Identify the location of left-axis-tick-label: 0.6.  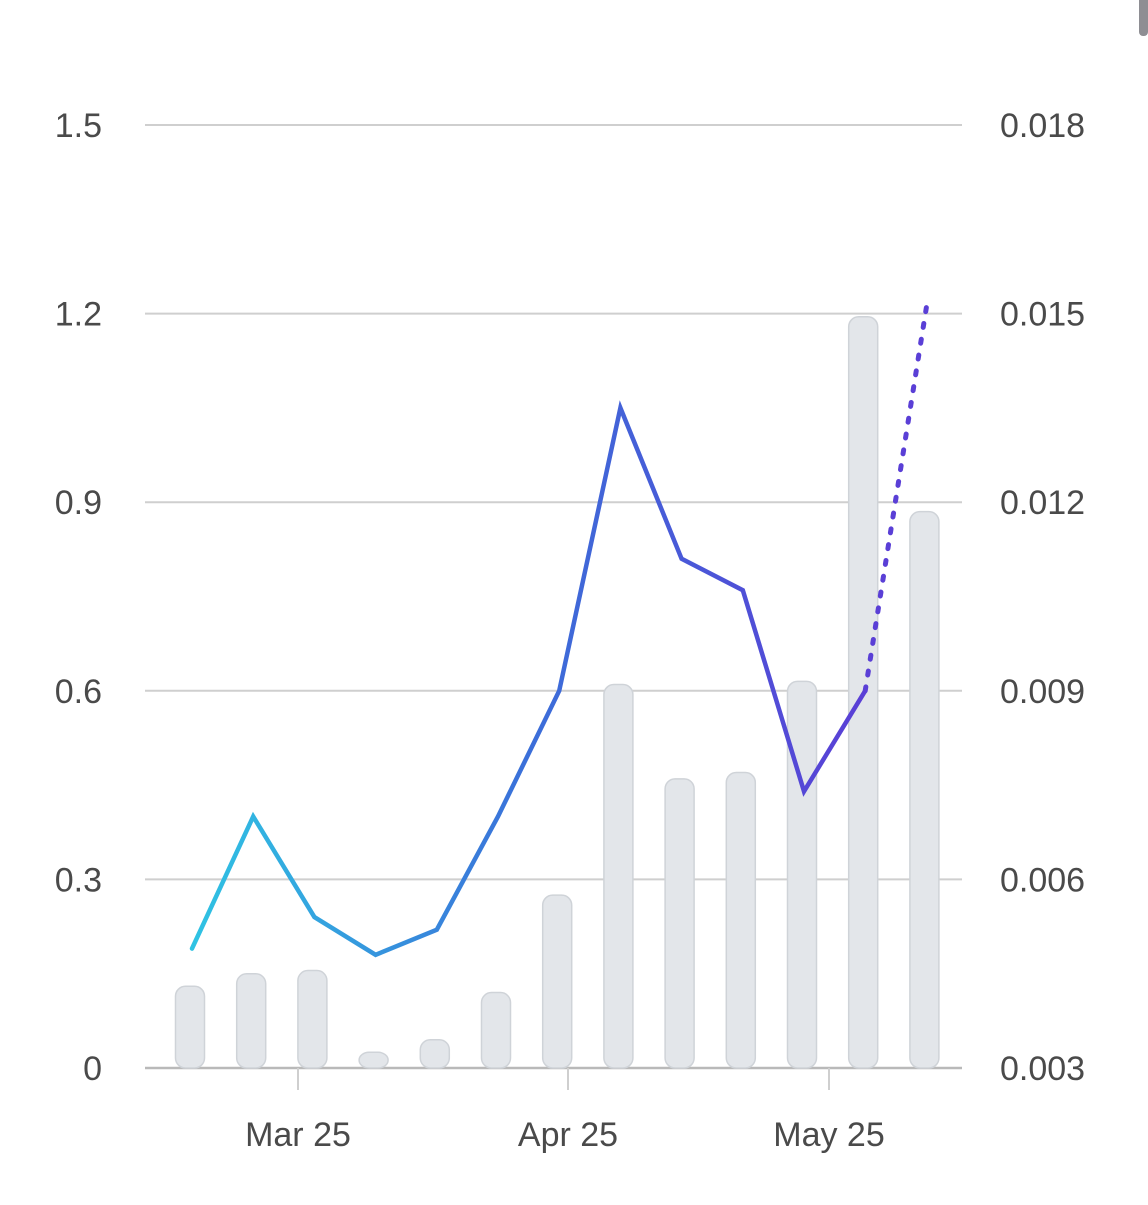
(78, 692).